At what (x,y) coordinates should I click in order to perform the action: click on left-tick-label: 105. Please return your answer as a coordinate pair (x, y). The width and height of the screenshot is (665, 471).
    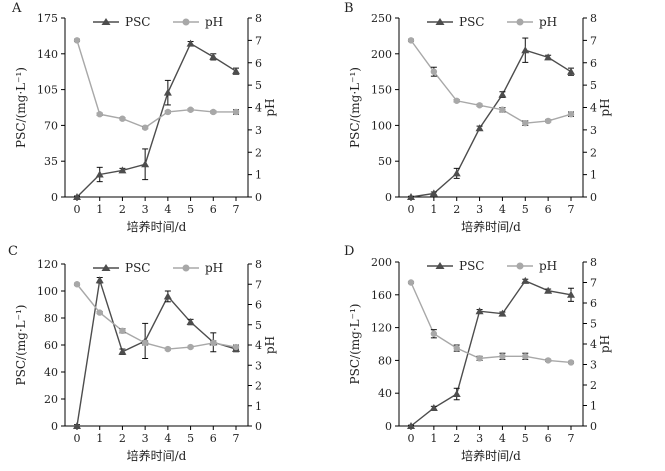
    Looking at the image, I should click on (47, 90).